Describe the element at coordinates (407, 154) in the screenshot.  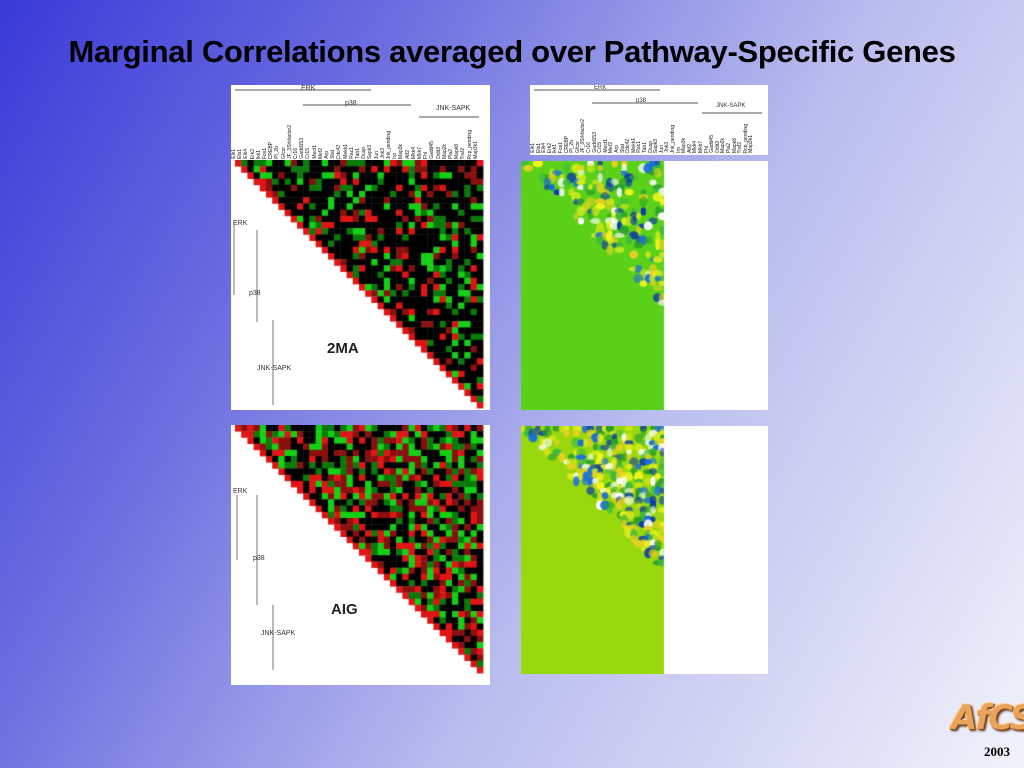
I see `gene-label: Atf2` at that location.